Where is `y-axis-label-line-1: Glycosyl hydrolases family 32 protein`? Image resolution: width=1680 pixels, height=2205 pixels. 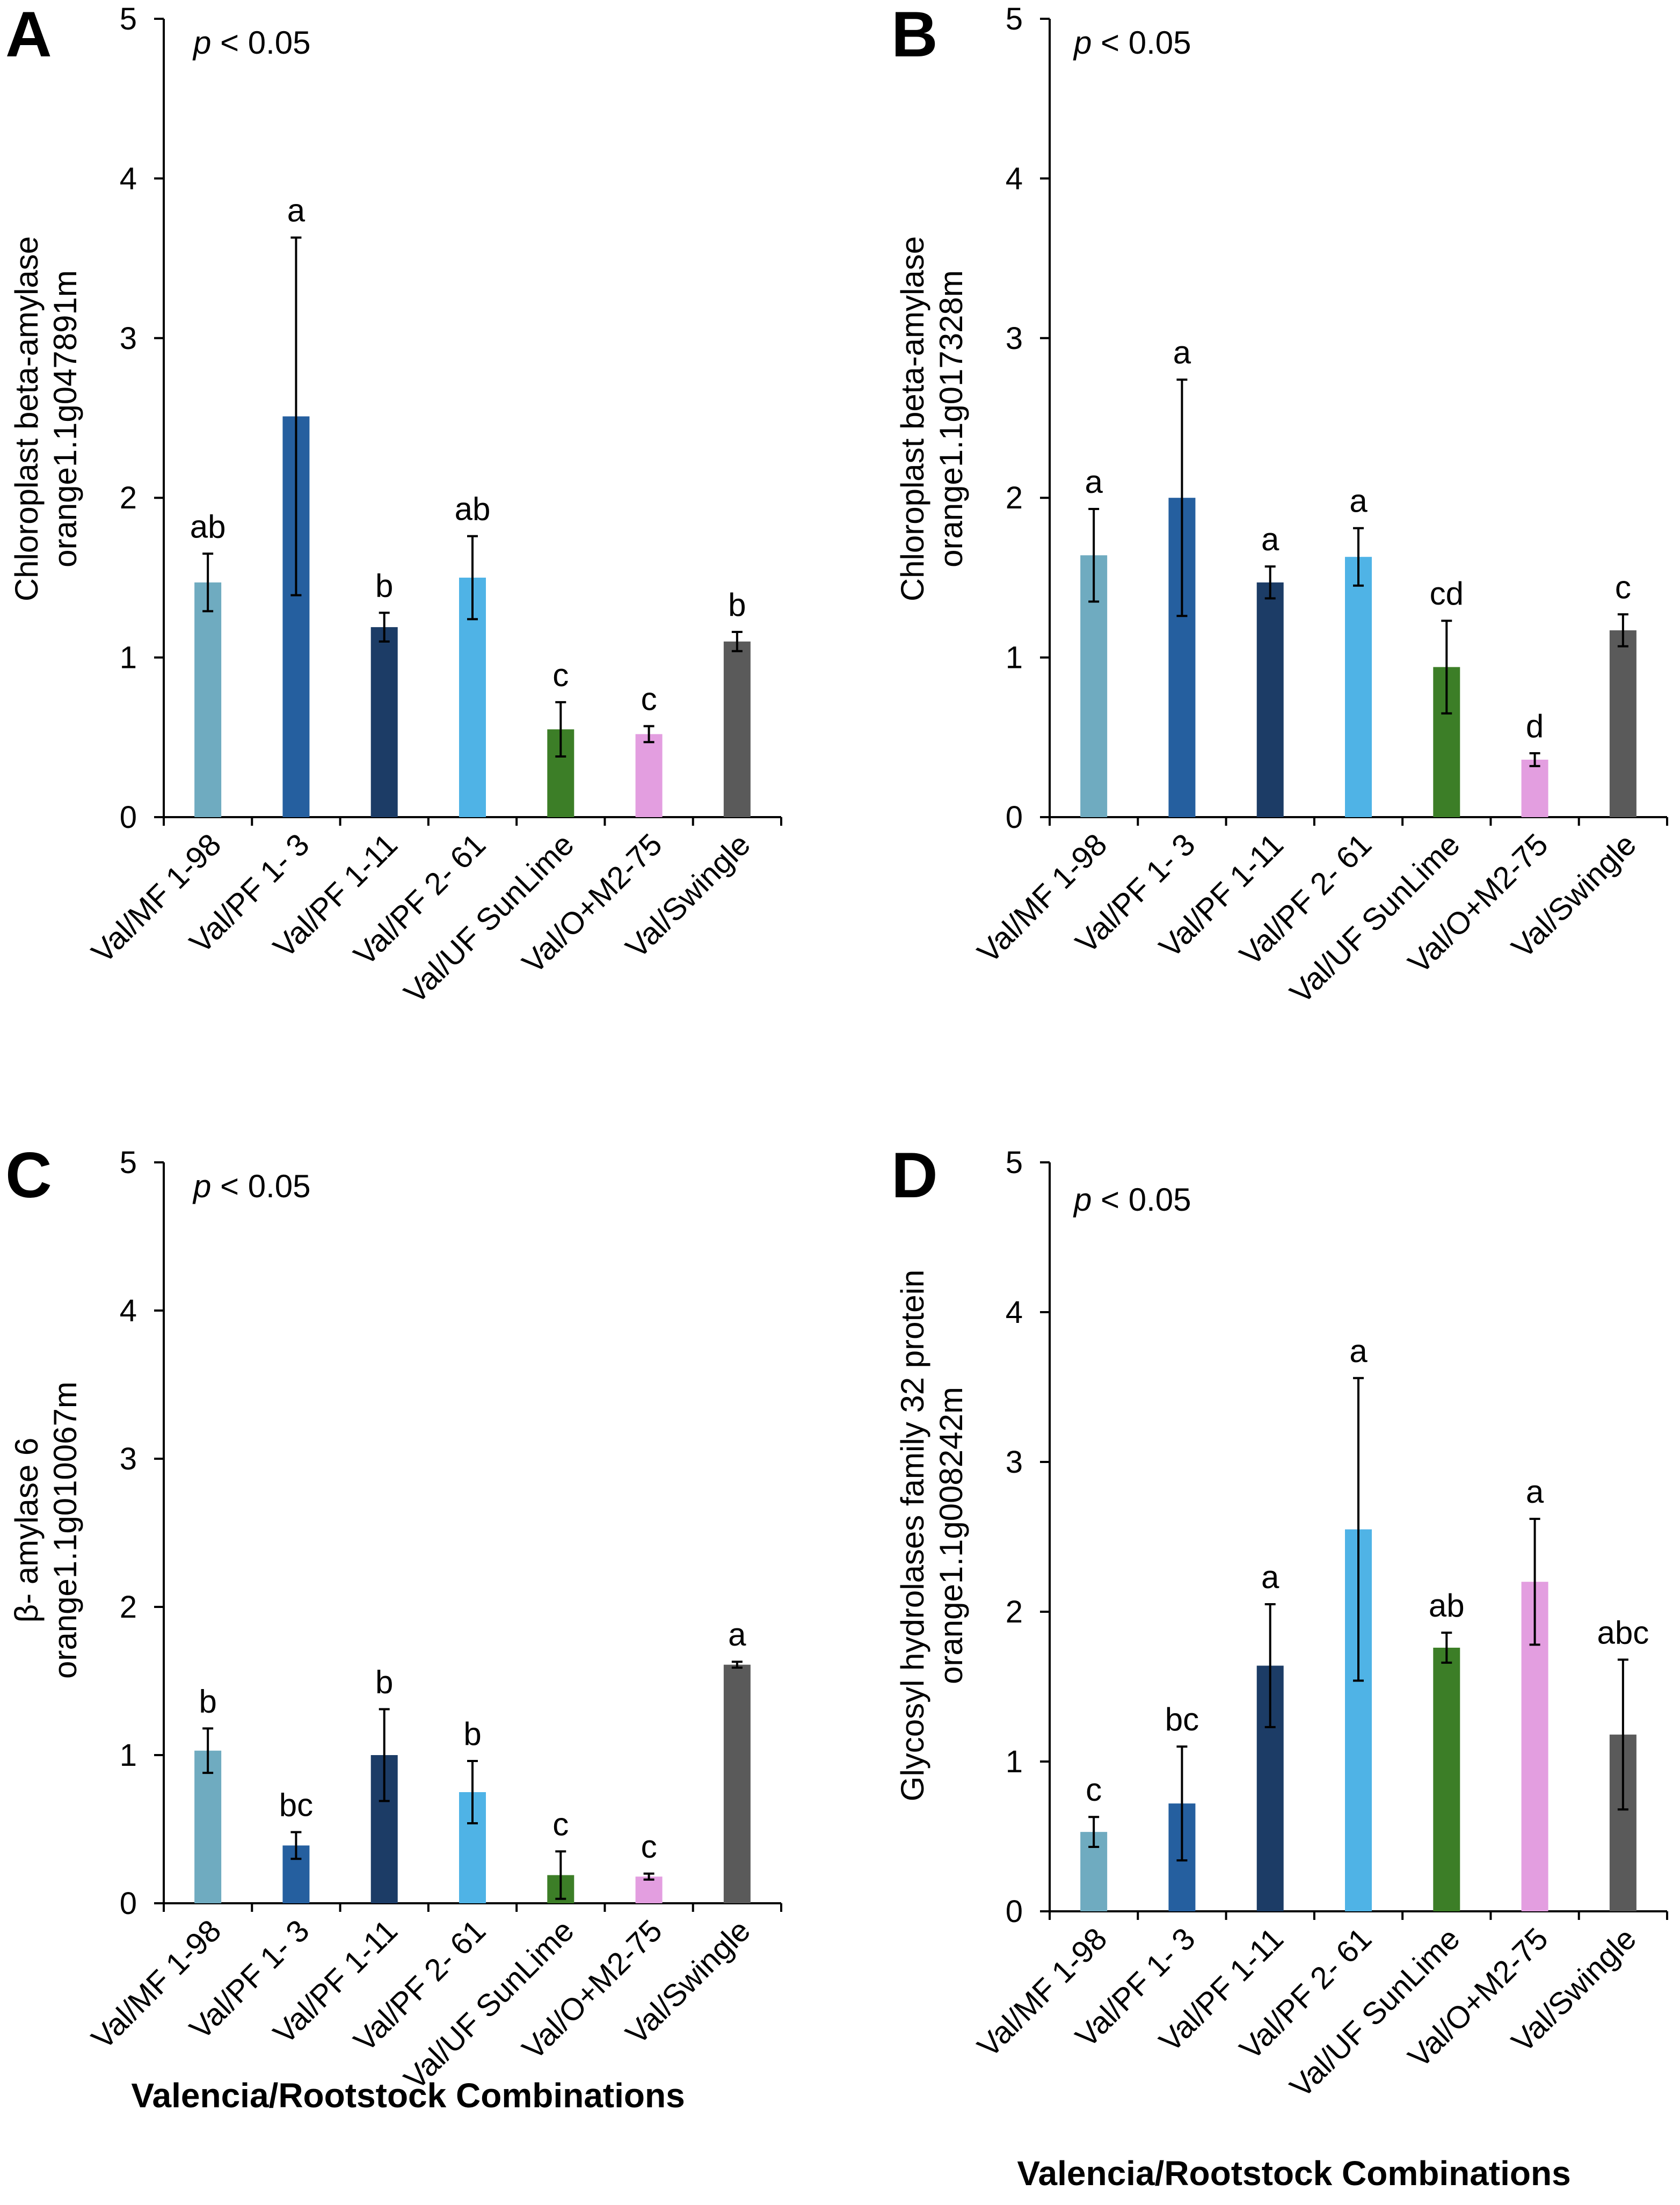 y-axis-label-line-1: Glycosyl hydrolases family 32 protein is located at coordinates (912, 1535).